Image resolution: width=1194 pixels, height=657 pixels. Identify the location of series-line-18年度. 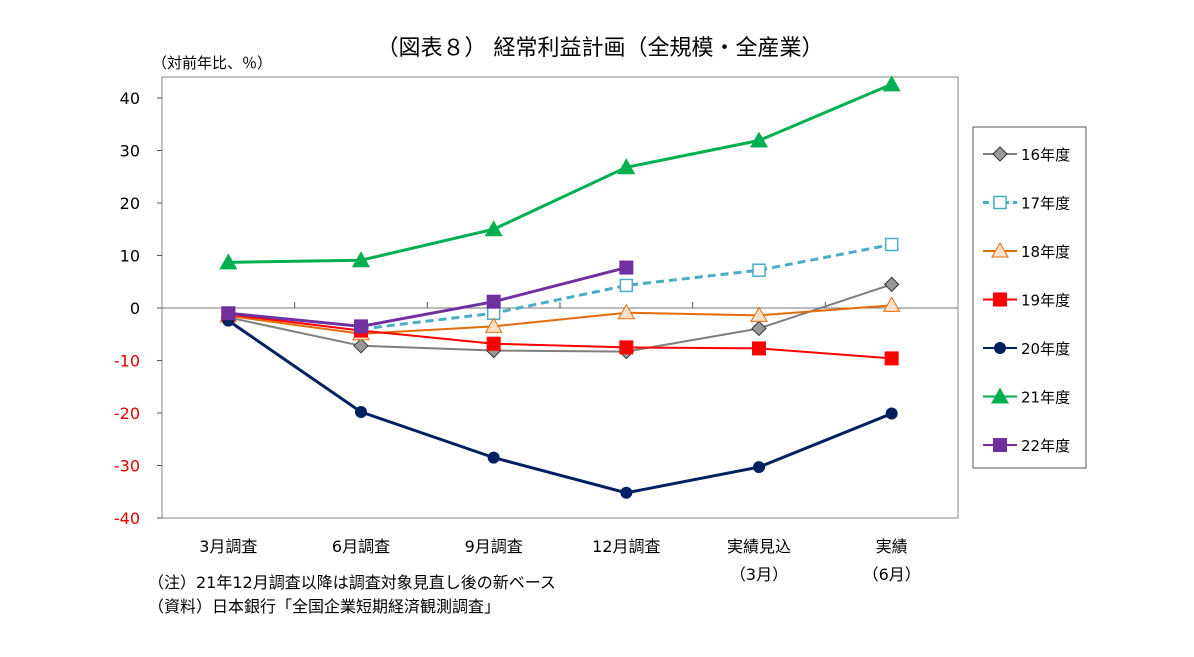
(560, 319).